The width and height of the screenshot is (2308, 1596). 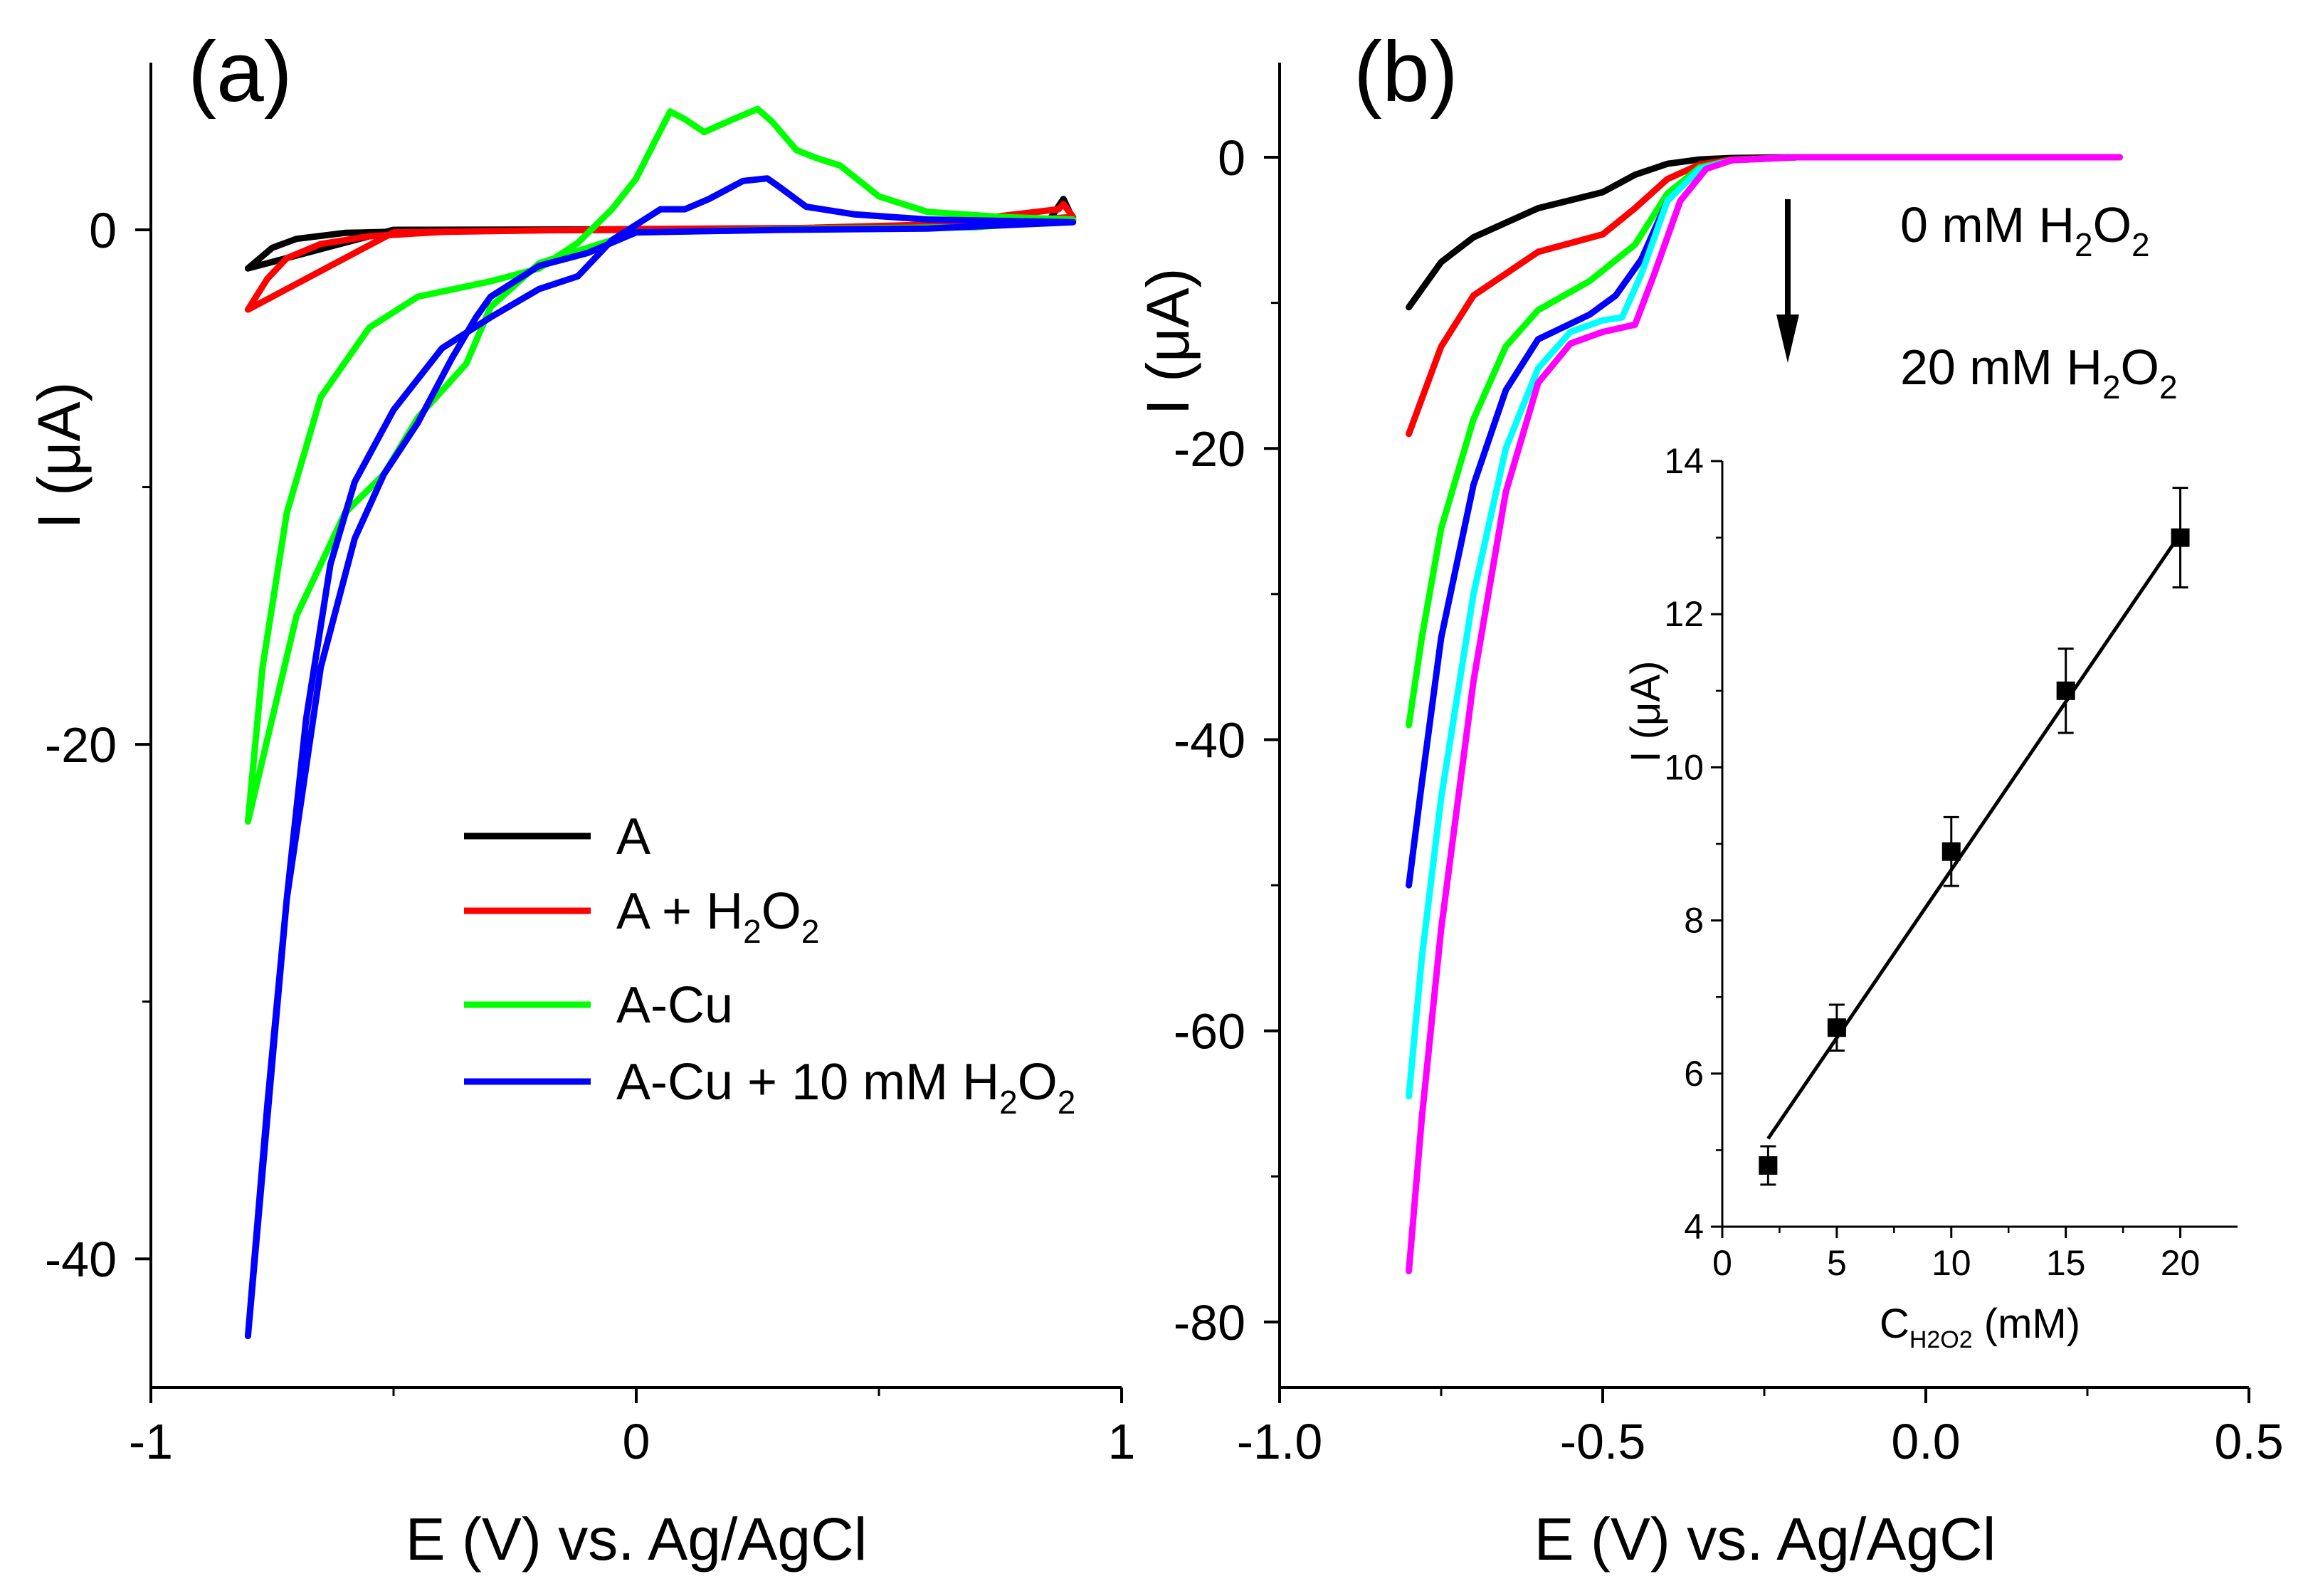 What do you see at coordinates (1209, 1323) in the screenshot?
I see `y-tick-label: -80` at bounding box center [1209, 1323].